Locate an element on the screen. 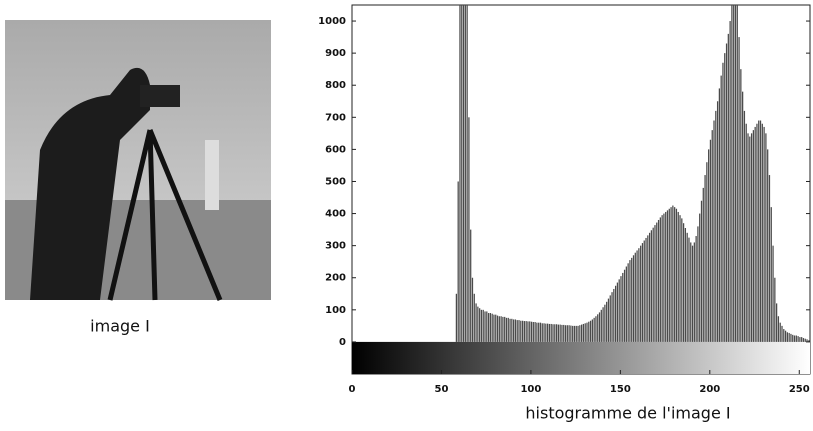  chart-title: histogramme de l'image I is located at coordinates (627, 413).